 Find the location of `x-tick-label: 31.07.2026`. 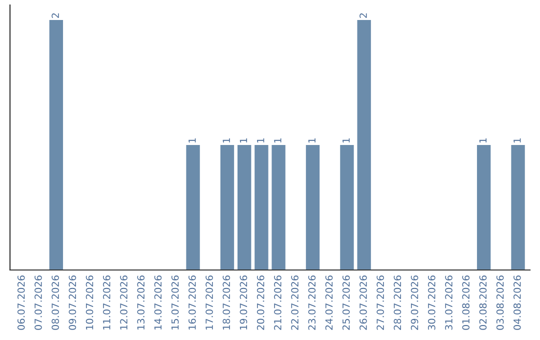

x-tick-label: 31.07.2026 is located at coordinates (448, 302).